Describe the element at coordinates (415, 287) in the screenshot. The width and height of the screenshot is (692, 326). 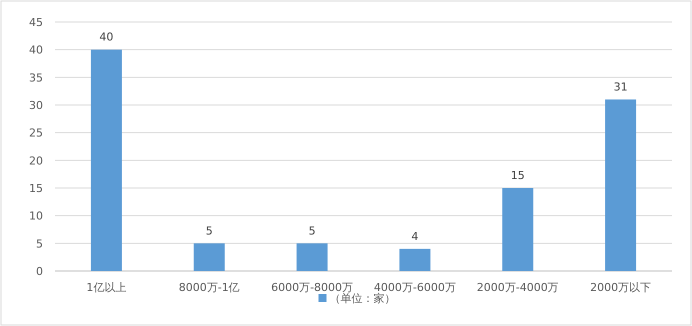
I see `x-tick-label: 4000万-6000万` at that location.